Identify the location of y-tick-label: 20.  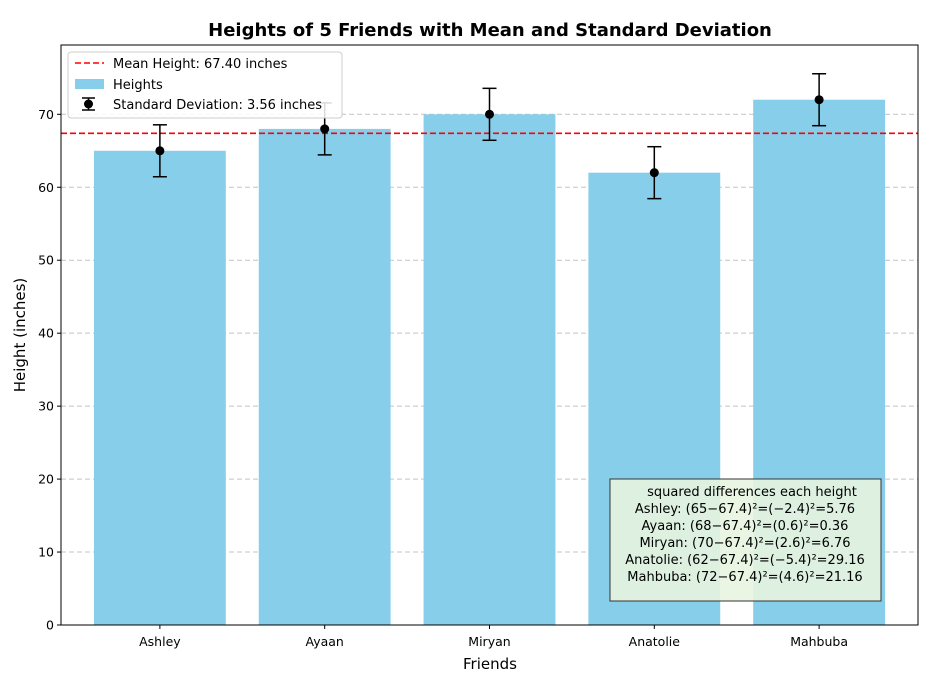
(46, 479).